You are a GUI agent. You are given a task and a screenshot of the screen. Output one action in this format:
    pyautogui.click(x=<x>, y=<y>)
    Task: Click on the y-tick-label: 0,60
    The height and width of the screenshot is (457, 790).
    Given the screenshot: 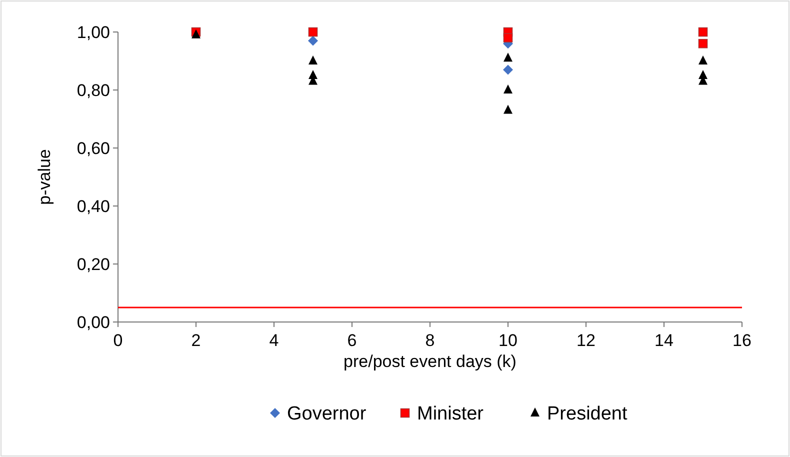 What is the action you would take?
    pyautogui.click(x=93, y=148)
    